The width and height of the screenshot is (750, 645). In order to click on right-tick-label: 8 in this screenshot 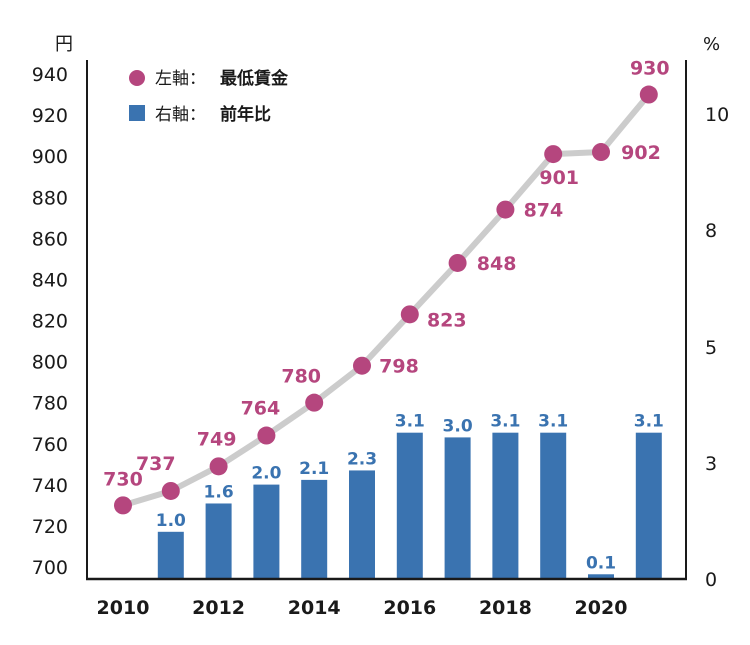, I will do `click(711, 231)`.